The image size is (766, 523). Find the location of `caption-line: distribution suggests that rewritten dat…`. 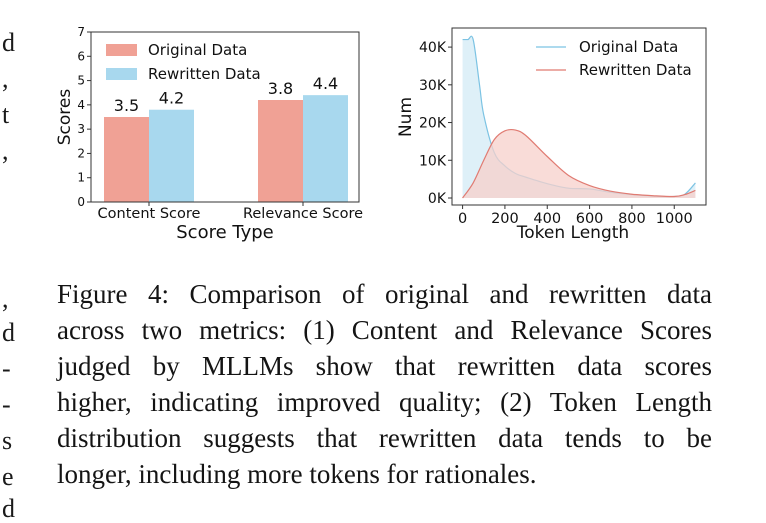

caption-line: distribution suggests that rewritten dat… is located at coordinates (384, 438).